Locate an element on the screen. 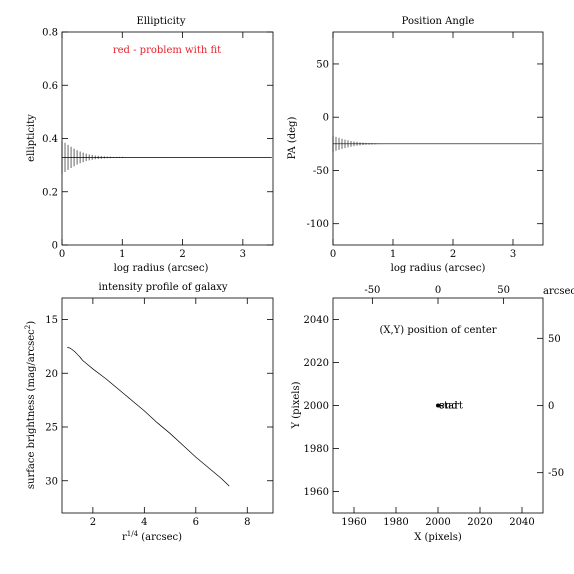 Image resolution: width=574 pixels, height=574 pixels. center-y-label: Y (pixels) is located at coordinates (296, 405).